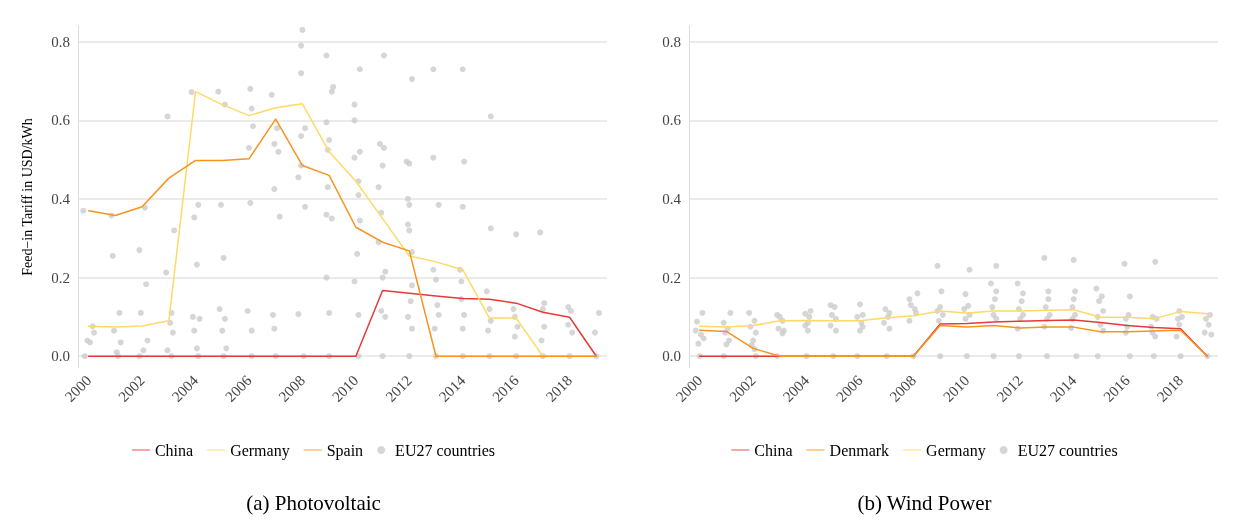  What do you see at coordinates (924, 502) in the screenshot?
I see `text: (b) Wind Power` at bounding box center [924, 502].